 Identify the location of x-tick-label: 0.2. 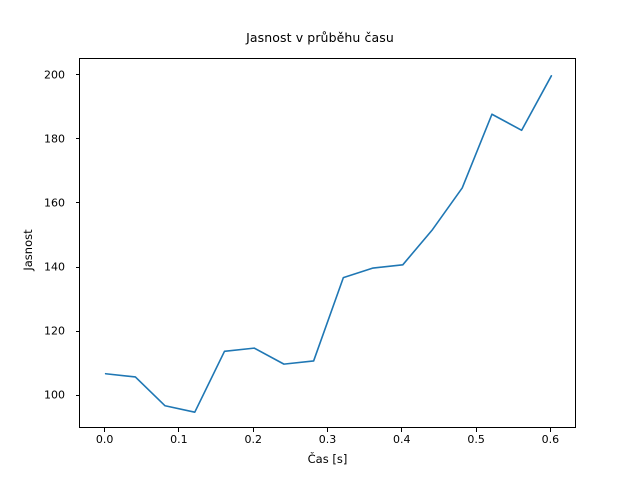
(253, 439).